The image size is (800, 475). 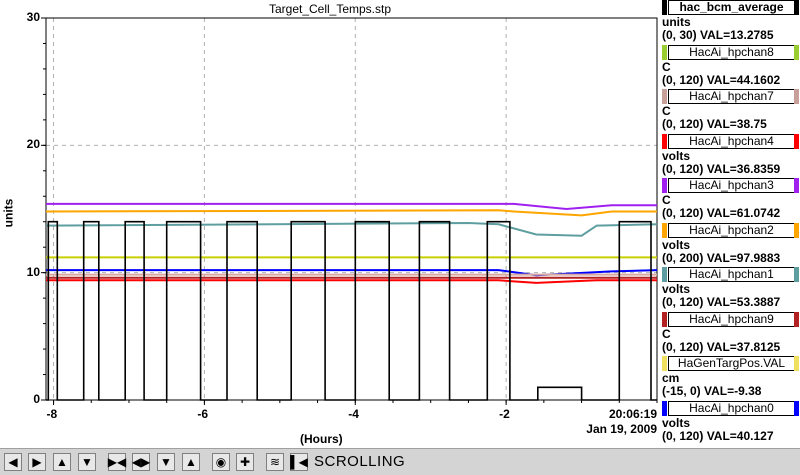 What do you see at coordinates (166, 462) in the screenshot?
I see `zoom-in-y-icon: ▼` at bounding box center [166, 462].